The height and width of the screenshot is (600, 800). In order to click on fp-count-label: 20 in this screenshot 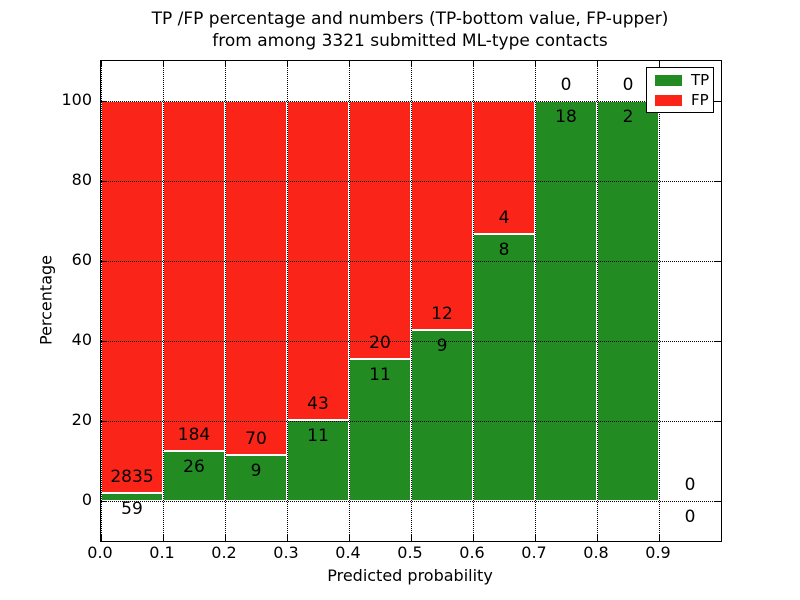, I will do `click(380, 343)`.